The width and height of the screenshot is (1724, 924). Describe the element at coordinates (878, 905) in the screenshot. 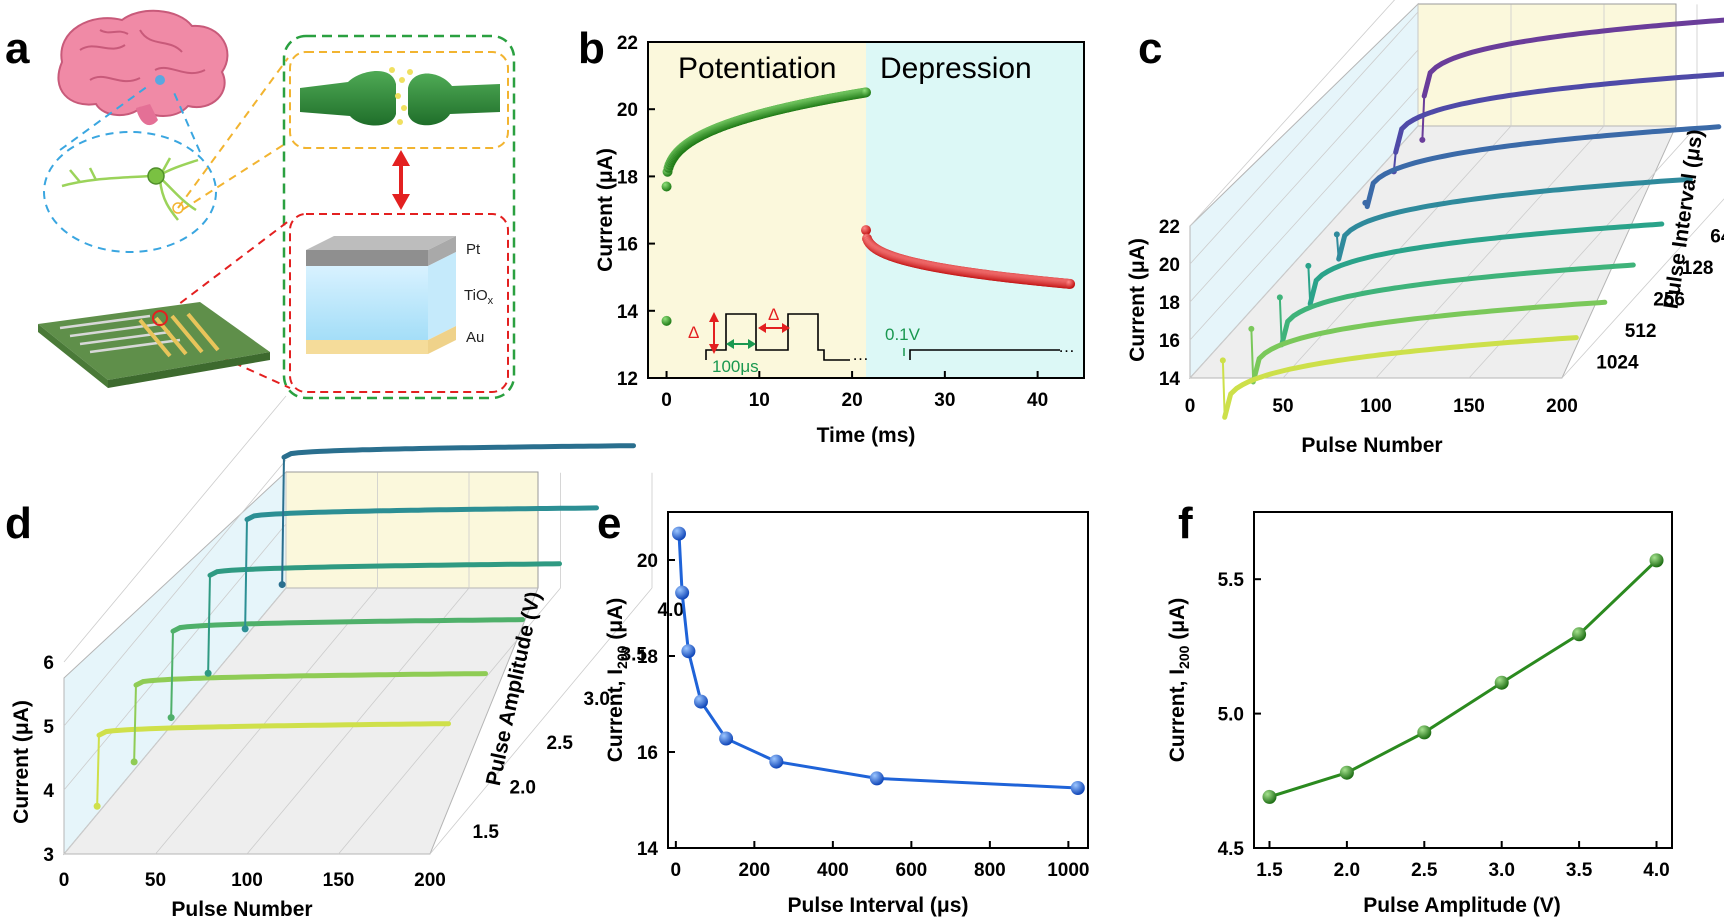

I see `panel-e-xlabel: Pulse Interval (μs)` at that location.